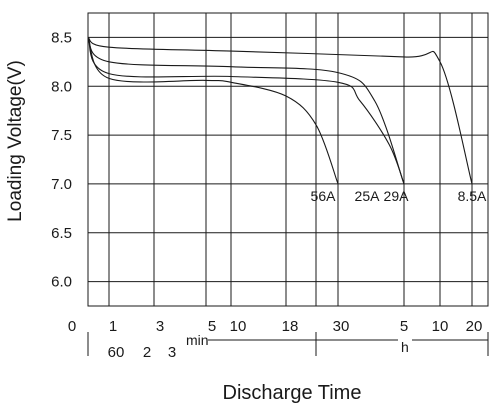 Image resolution: width=491 pixels, height=409 pixels. Describe the element at coordinates (290, 326) in the screenshot. I see `x-tick-label: 18` at that location.